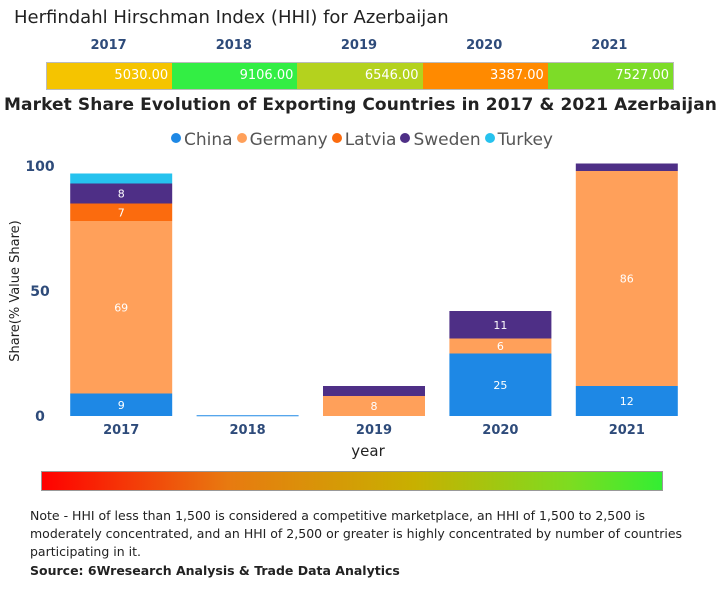  What do you see at coordinates (39, 167) in the screenshot?
I see `y-tick-label: 100` at bounding box center [39, 167].